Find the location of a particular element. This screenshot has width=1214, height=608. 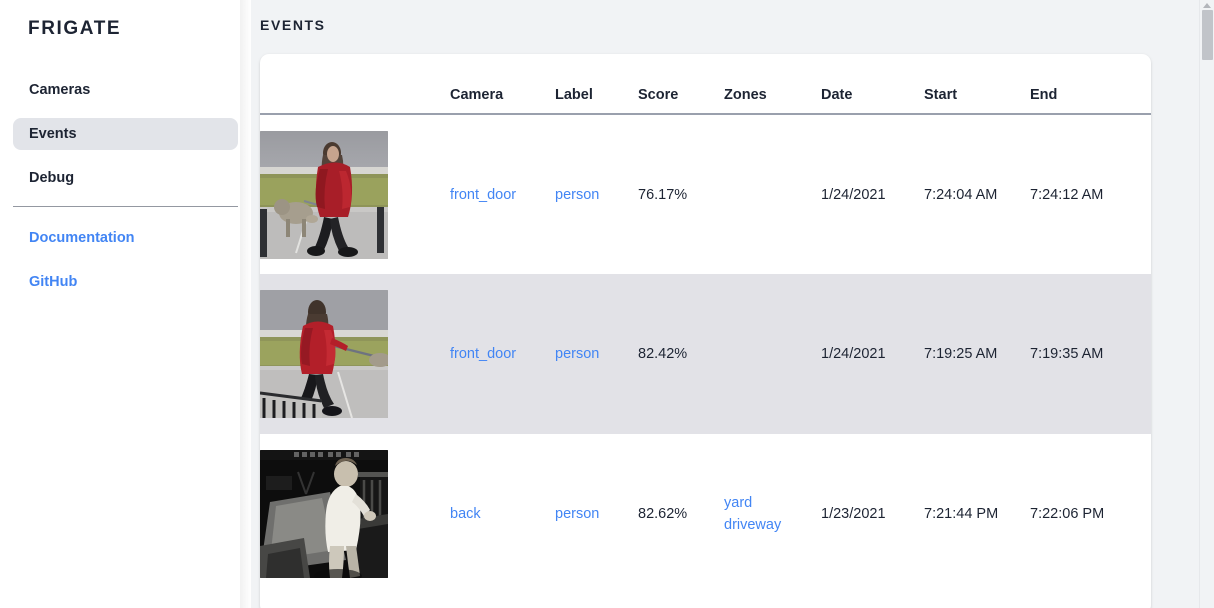

events-table-head: Camera Label Score Zones Date Start End is located at coordinates (705, 84).